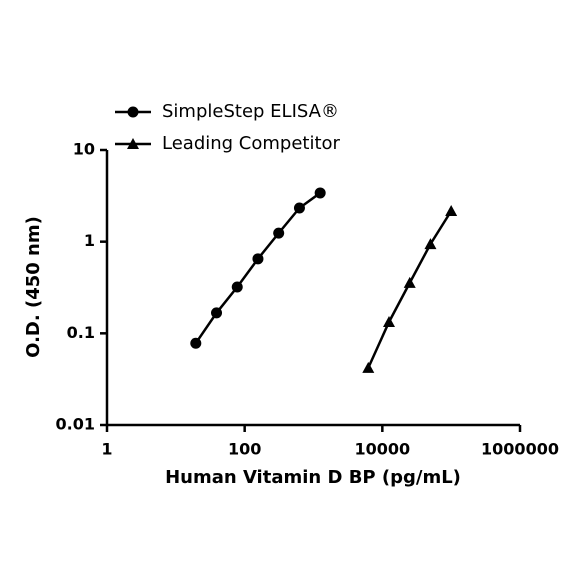  Describe the element at coordinates (84, 149) in the screenshot. I see `y-tick-label: 10` at that location.